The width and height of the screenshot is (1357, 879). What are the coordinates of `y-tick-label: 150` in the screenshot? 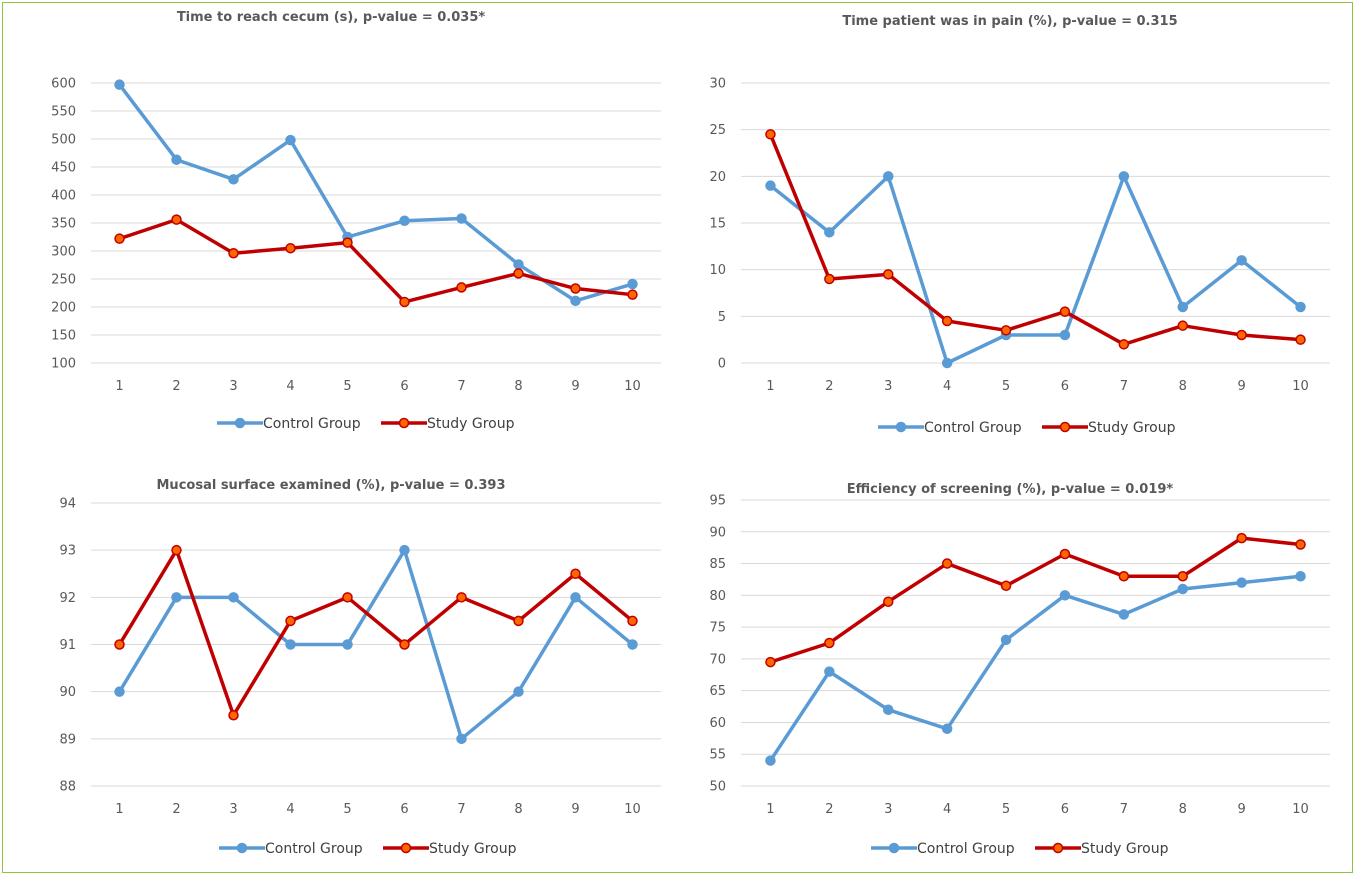 It's located at (63, 336).